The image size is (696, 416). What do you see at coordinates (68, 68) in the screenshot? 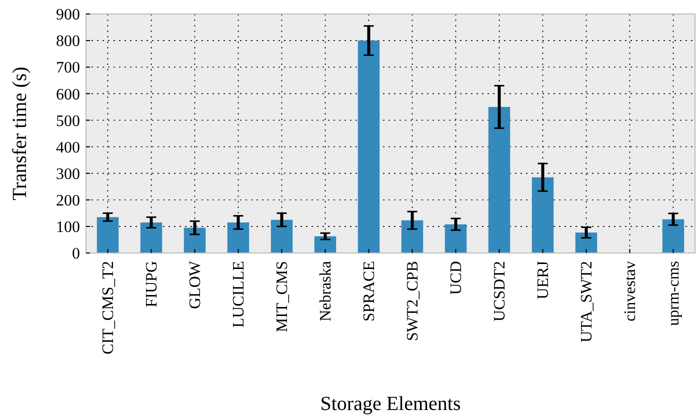
I see `y-tick-label: 700` at bounding box center [68, 68].